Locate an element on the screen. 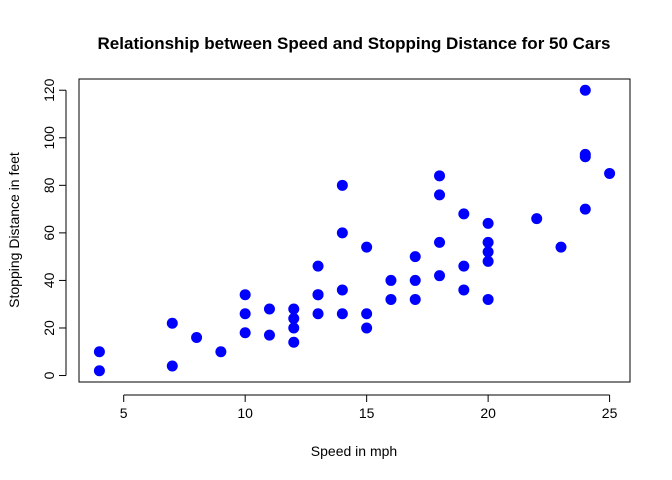  x-tick-label: 25 is located at coordinates (610, 413).